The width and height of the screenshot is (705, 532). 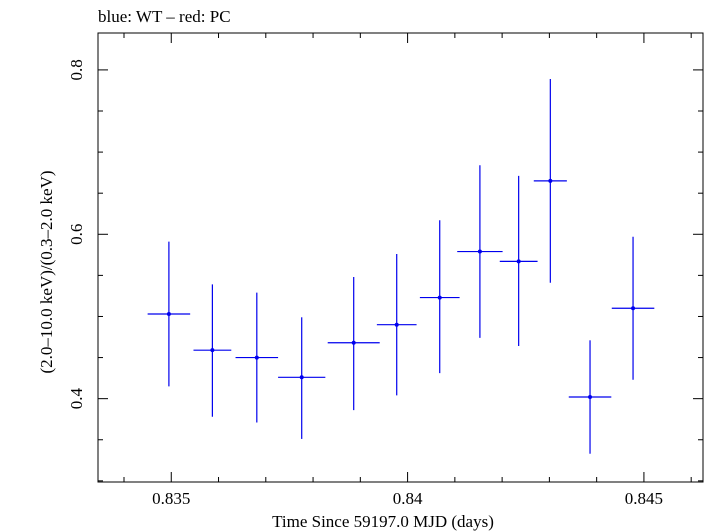 What do you see at coordinates (76, 399) in the screenshot?
I see `y-tick-label: 0.4` at bounding box center [76, 399].